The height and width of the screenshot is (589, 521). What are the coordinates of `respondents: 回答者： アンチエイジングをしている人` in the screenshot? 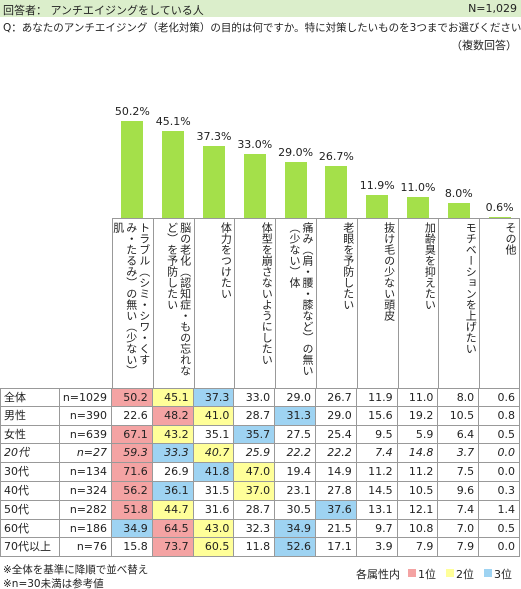 It's located at (103, 10).